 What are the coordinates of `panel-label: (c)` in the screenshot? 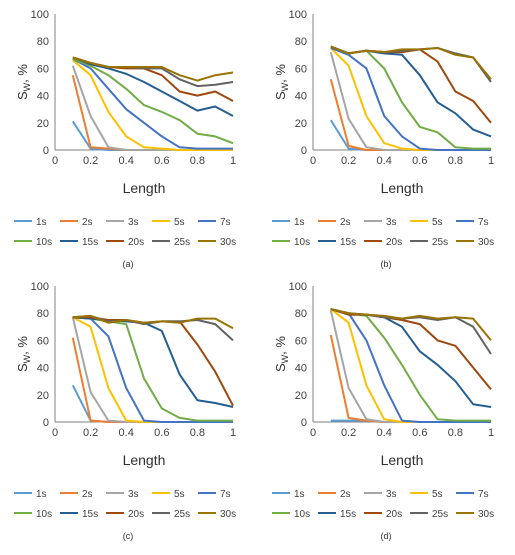 It's located at (128, 536).